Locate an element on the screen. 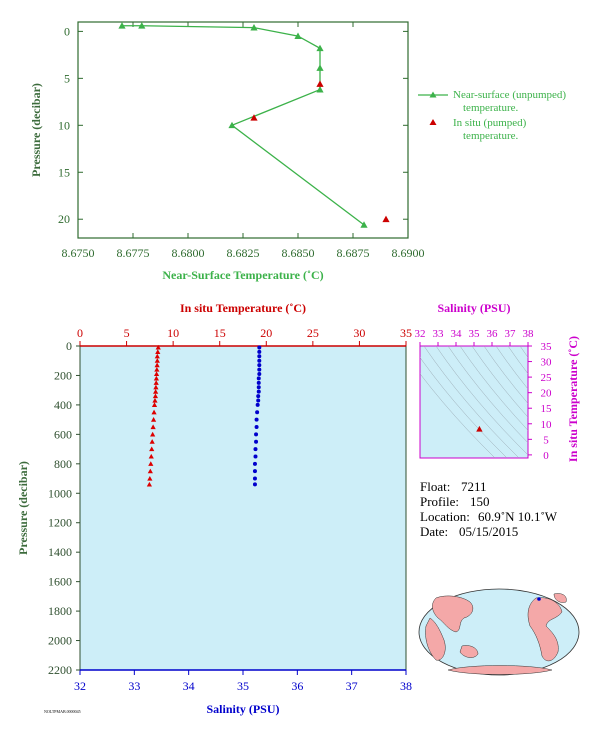 This screenshot has width=601, height=732. map-land-antarctica is located at coordinates (500, 670).